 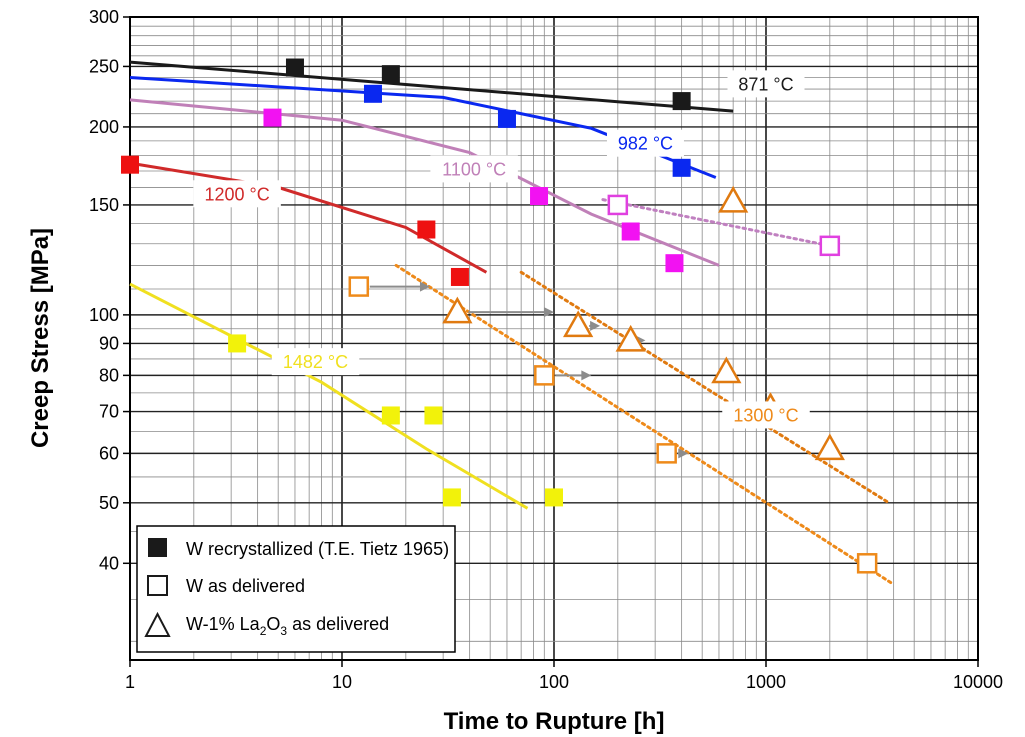 What do you see at coordinates (130, 682) in the screenshot?
I see `x-tick-label: 1` at bounding box center [130, 682].